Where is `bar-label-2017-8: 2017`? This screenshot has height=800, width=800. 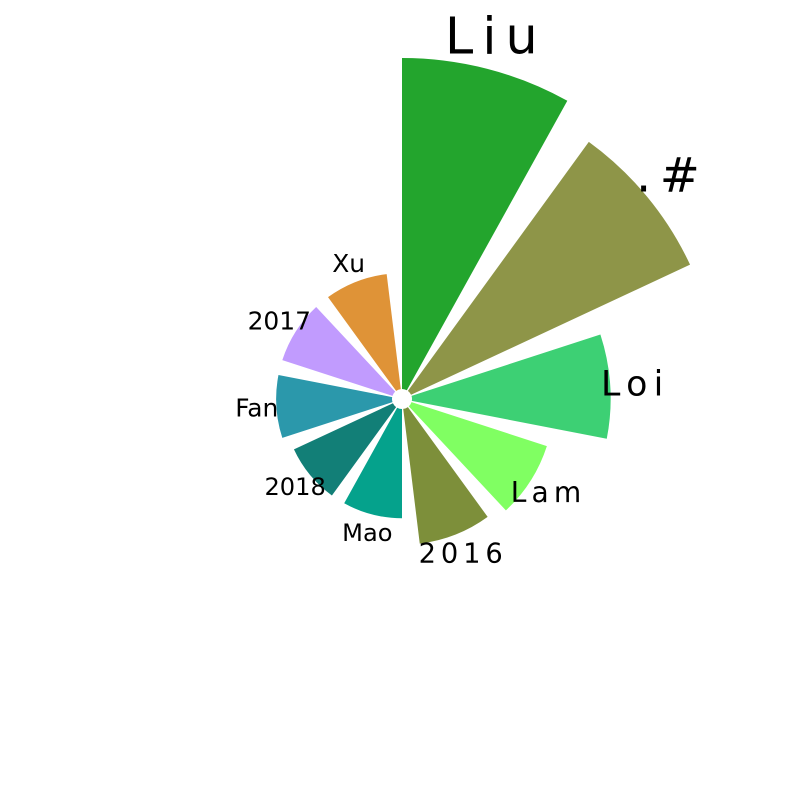 bar-label-2017-8: 2017 is located at coordinates (279, 320).